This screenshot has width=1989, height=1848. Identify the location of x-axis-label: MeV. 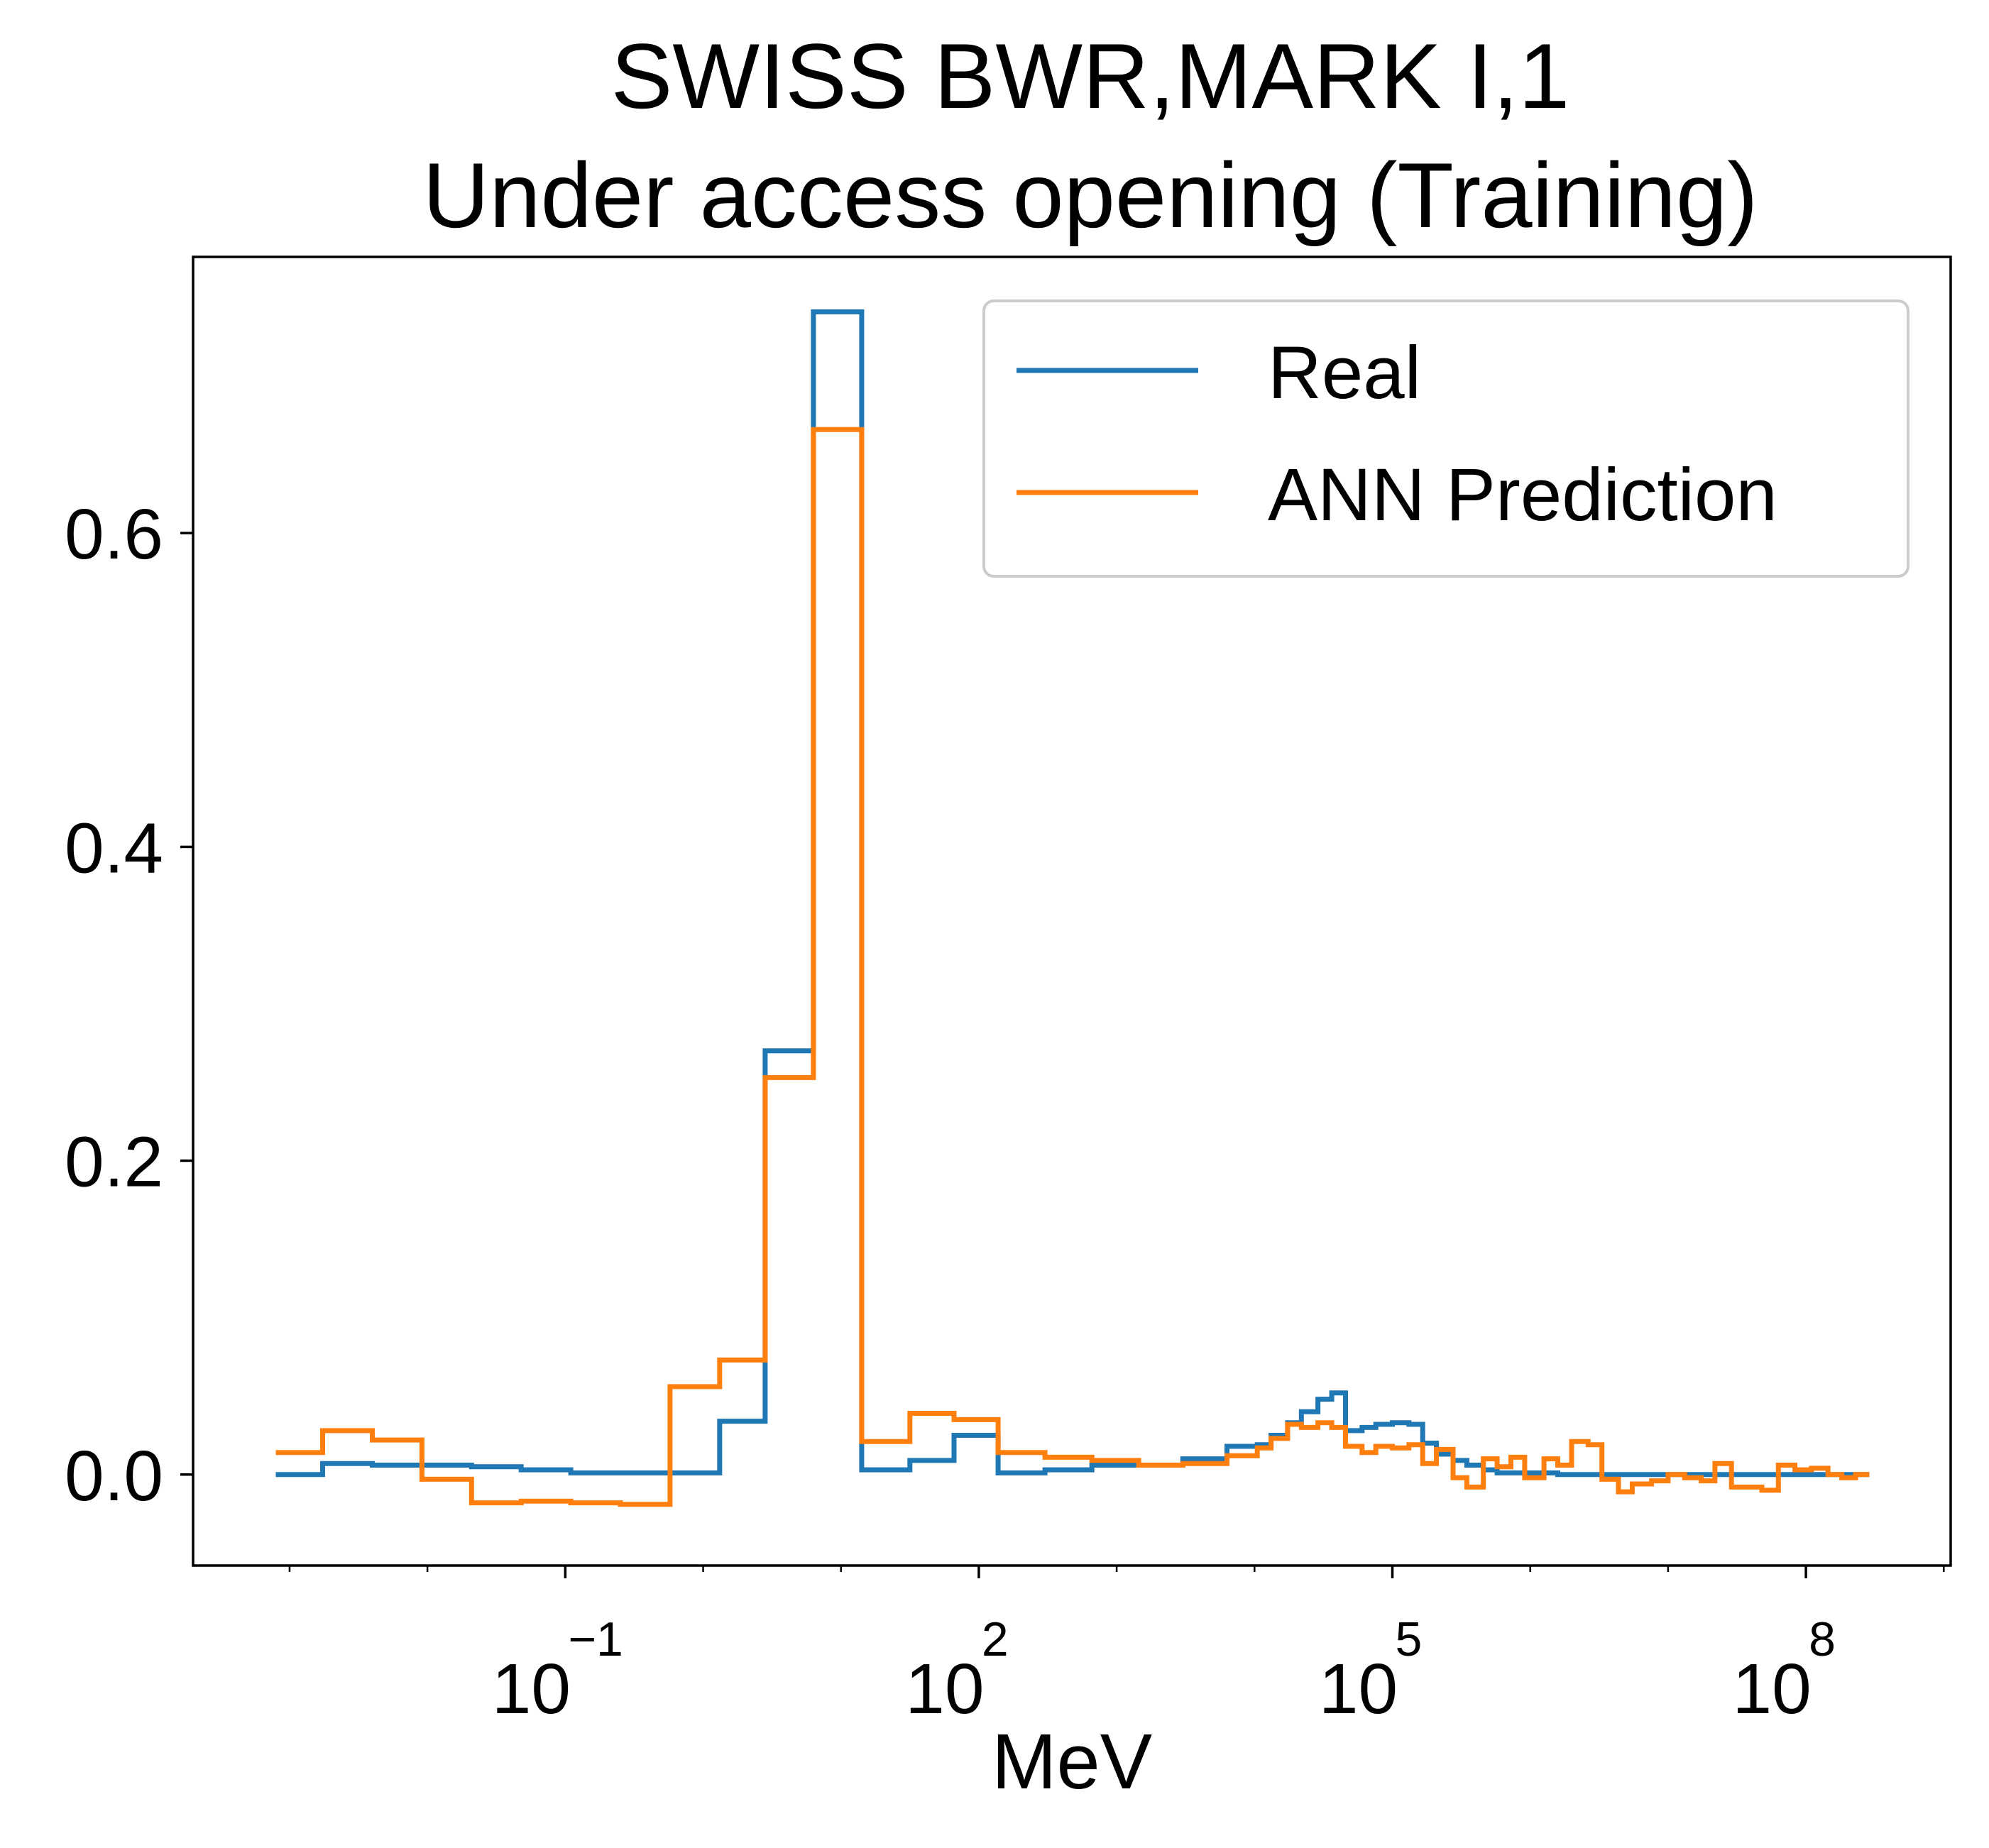
(1072, 1762).